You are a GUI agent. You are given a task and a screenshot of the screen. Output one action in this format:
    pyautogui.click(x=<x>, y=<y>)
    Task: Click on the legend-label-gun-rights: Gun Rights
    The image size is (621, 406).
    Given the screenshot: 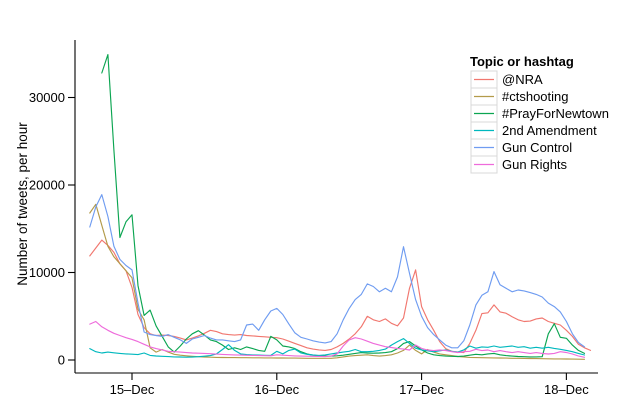 What is the action you would take?
    pyautogui.click(x=535, y=164)
    